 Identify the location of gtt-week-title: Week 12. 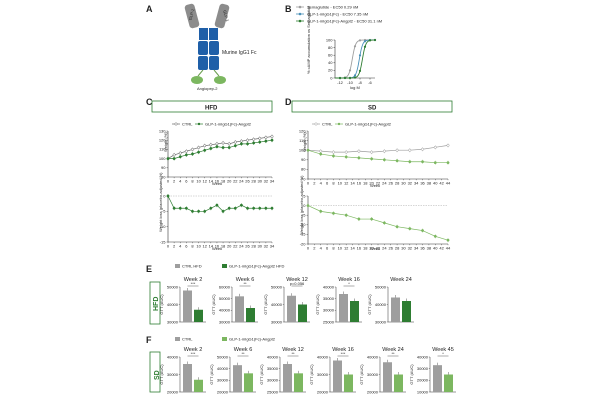
(293, 350).